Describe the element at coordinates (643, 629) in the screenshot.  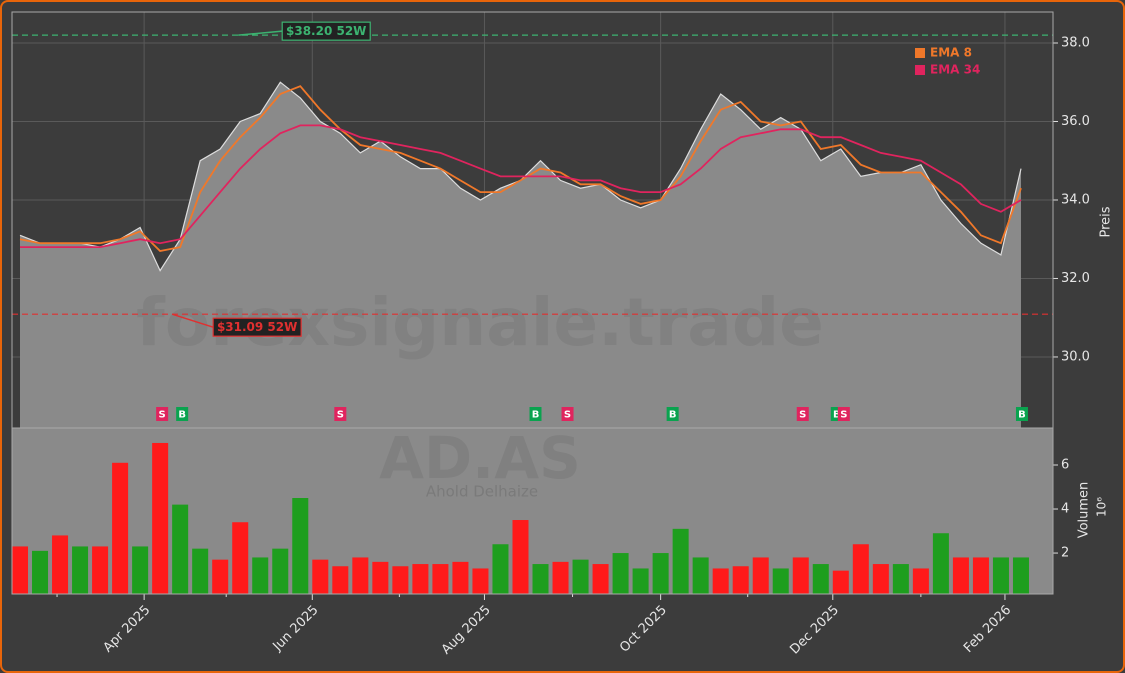
I see `x-tick-label: Oct 2025` at that location.